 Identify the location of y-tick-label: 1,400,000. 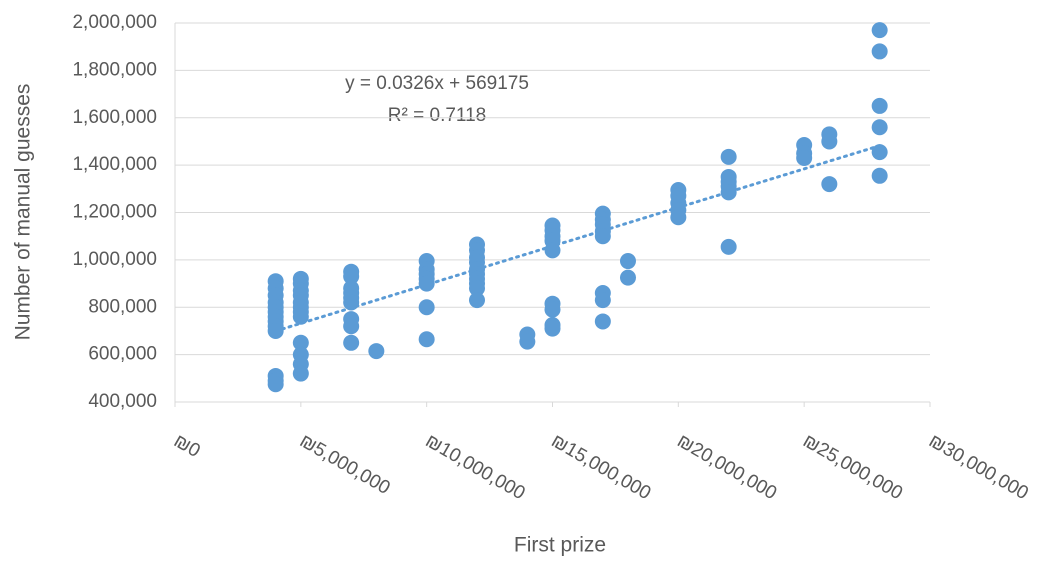
(114, 164).